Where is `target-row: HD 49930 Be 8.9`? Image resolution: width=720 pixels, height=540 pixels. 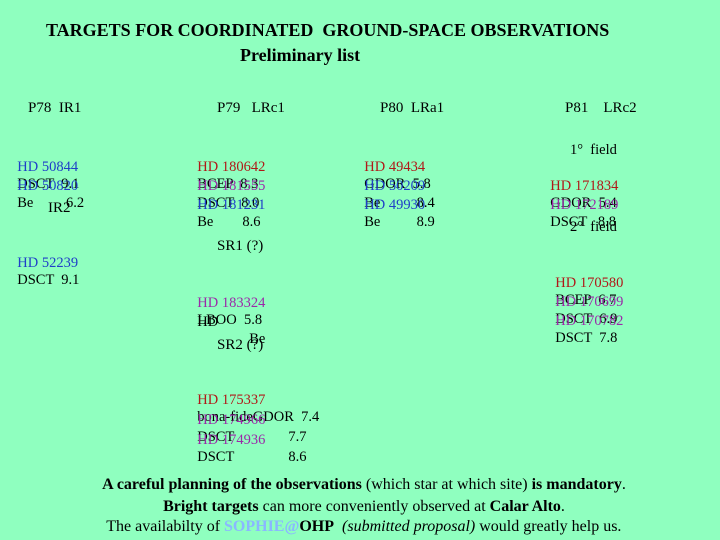
target-row: HD 49930 Be 8.9 is located at coordinates (396, 205).